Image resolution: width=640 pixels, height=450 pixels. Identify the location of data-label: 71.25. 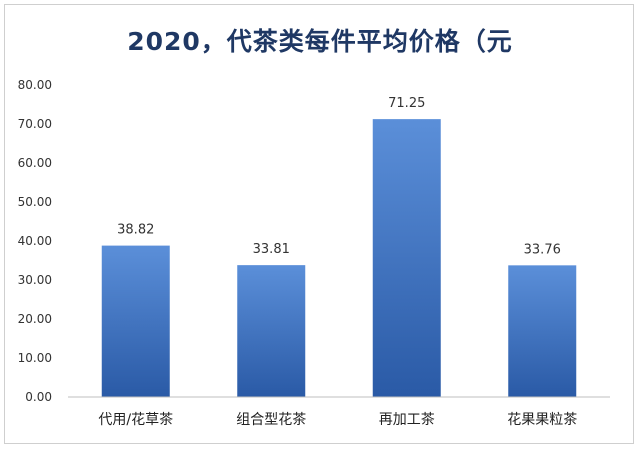
(406, 103).